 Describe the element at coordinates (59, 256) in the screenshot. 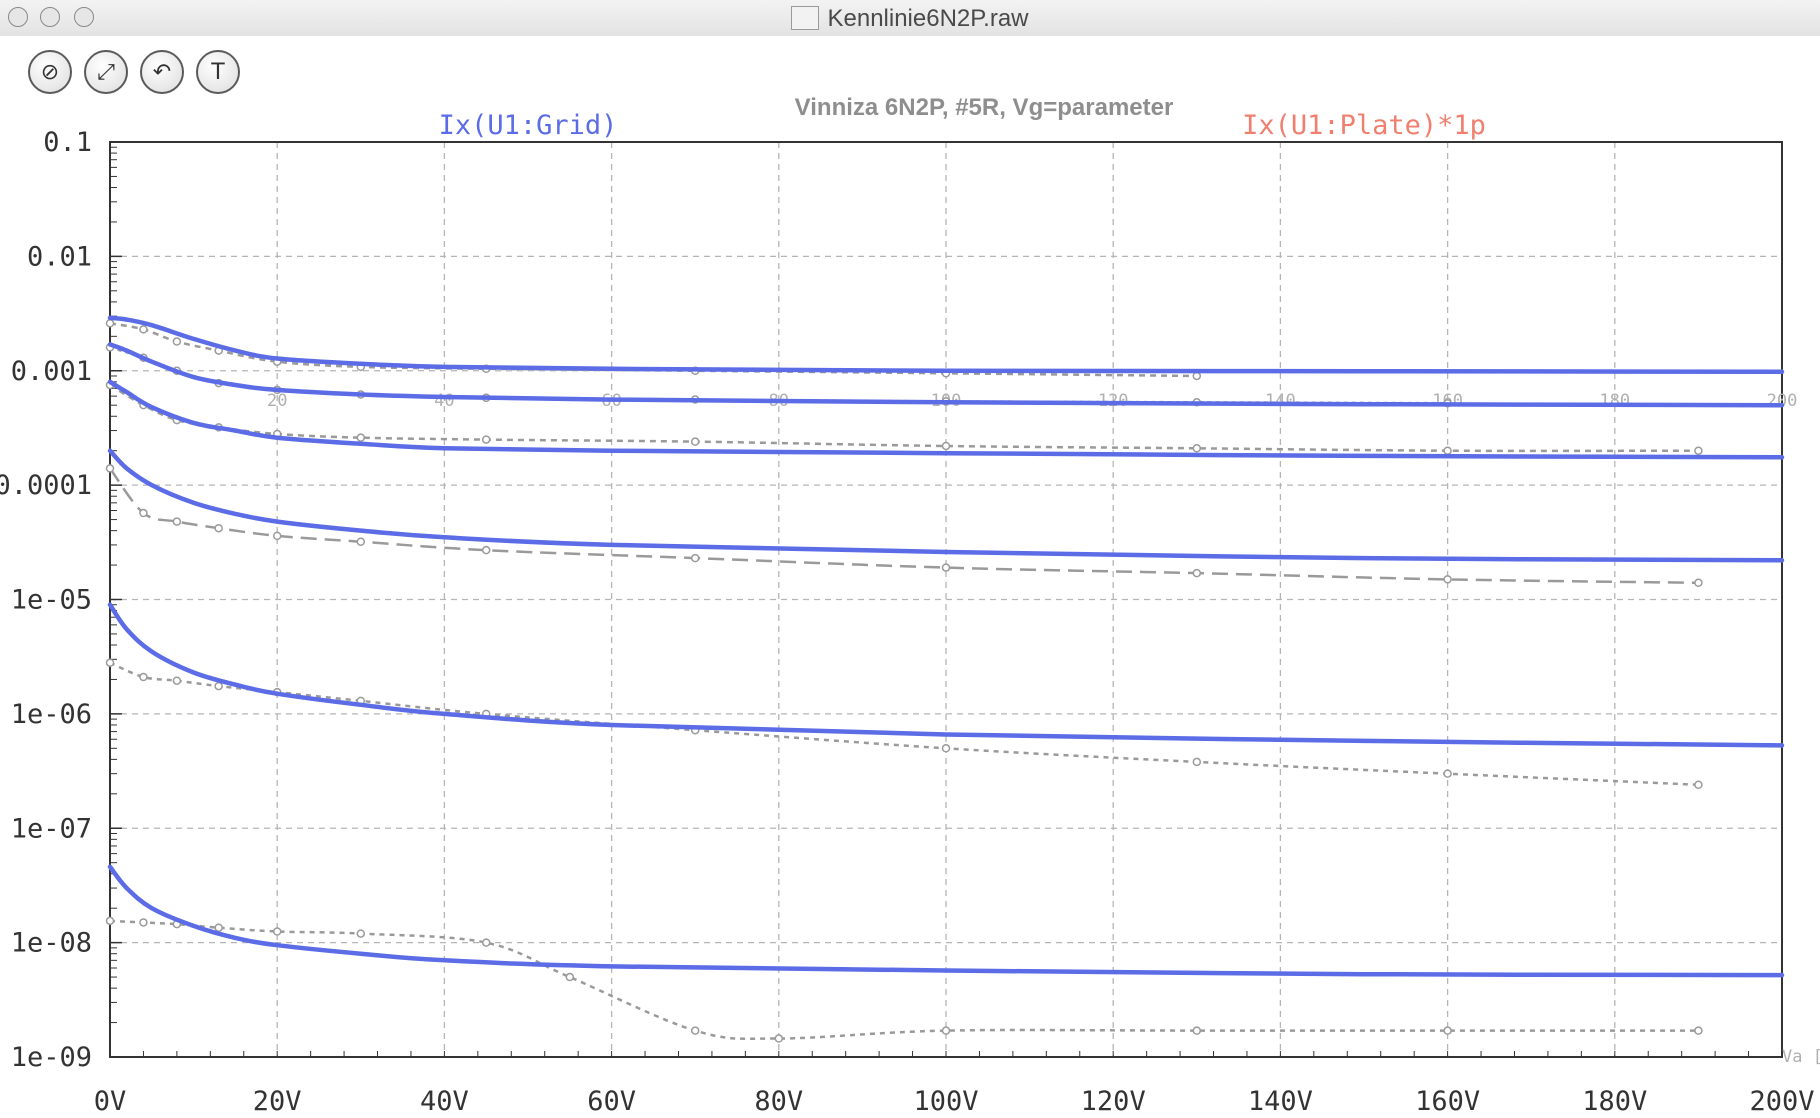

I see `y-tick-label: 0.01` at that location.